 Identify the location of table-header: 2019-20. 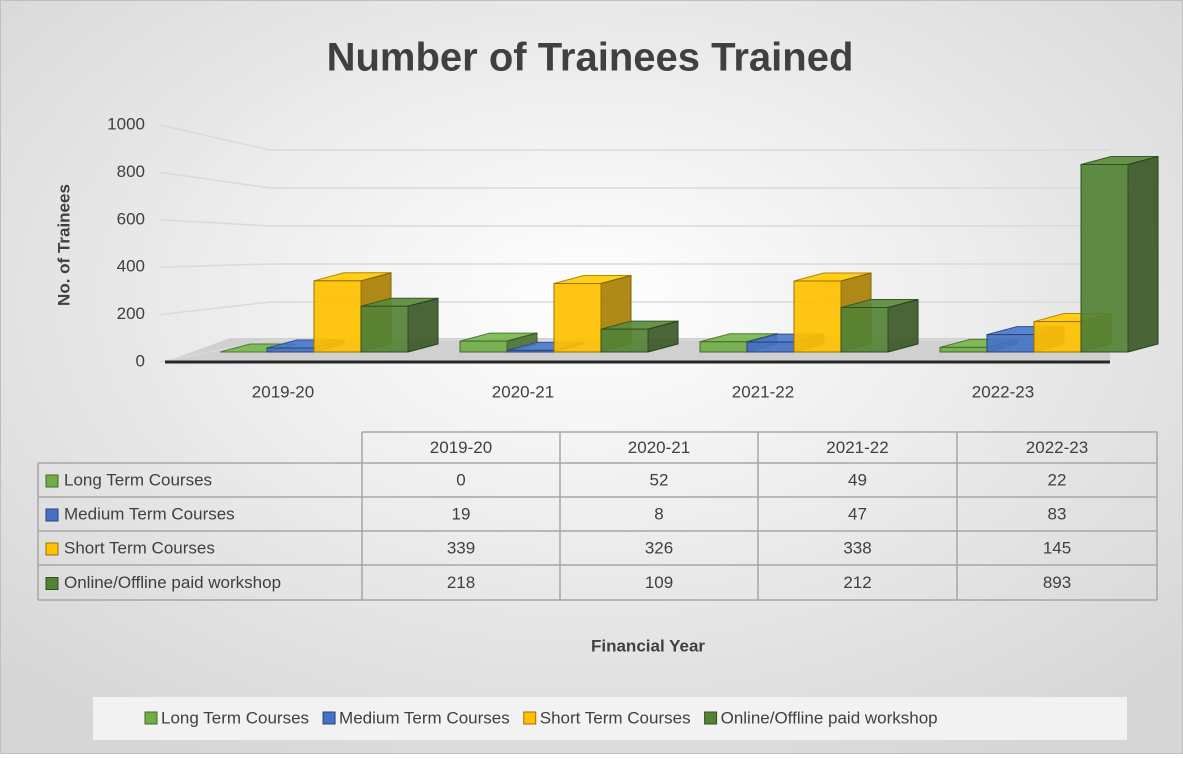
(461, 447).